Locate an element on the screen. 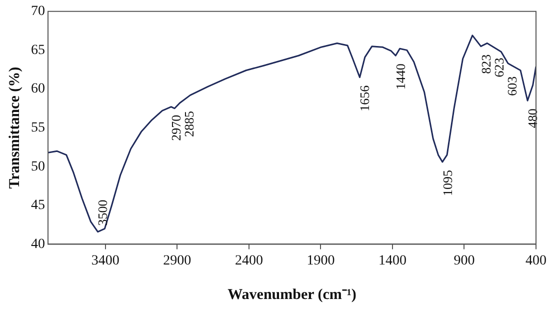 The width and height of the screenshot is (550, 312). y-tick-label: 50 is located at coordinates (38, 166).